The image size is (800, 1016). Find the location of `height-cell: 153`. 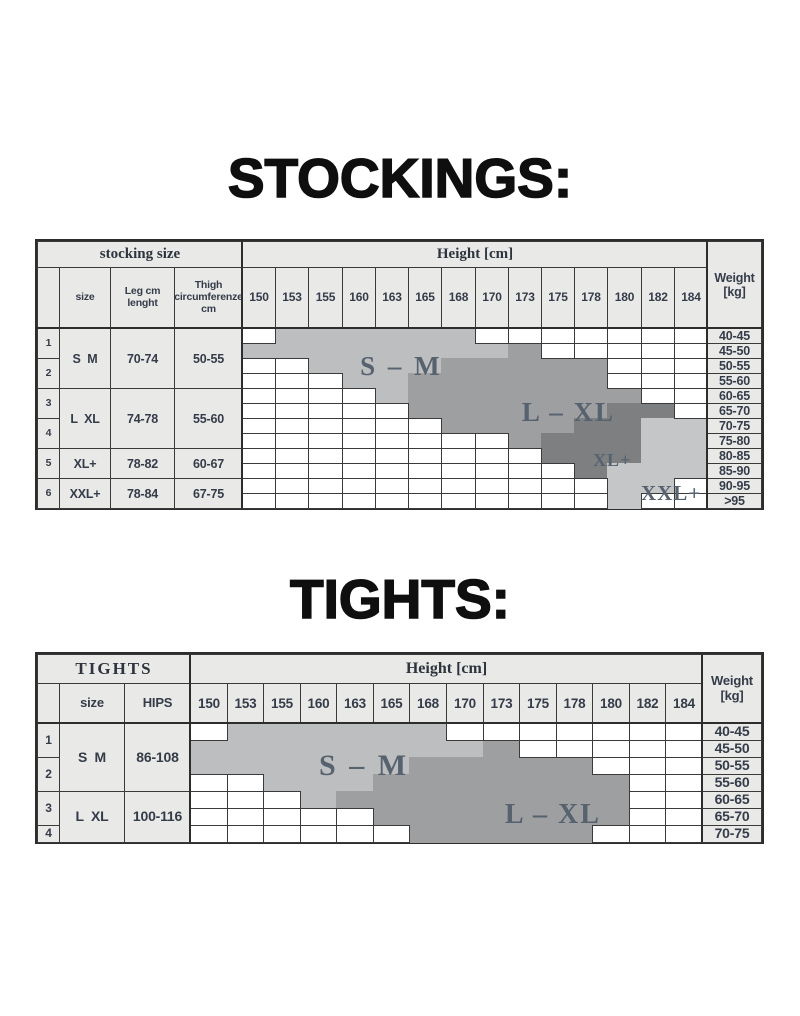

height-cell: 153 is located at coordinates (292, 298).